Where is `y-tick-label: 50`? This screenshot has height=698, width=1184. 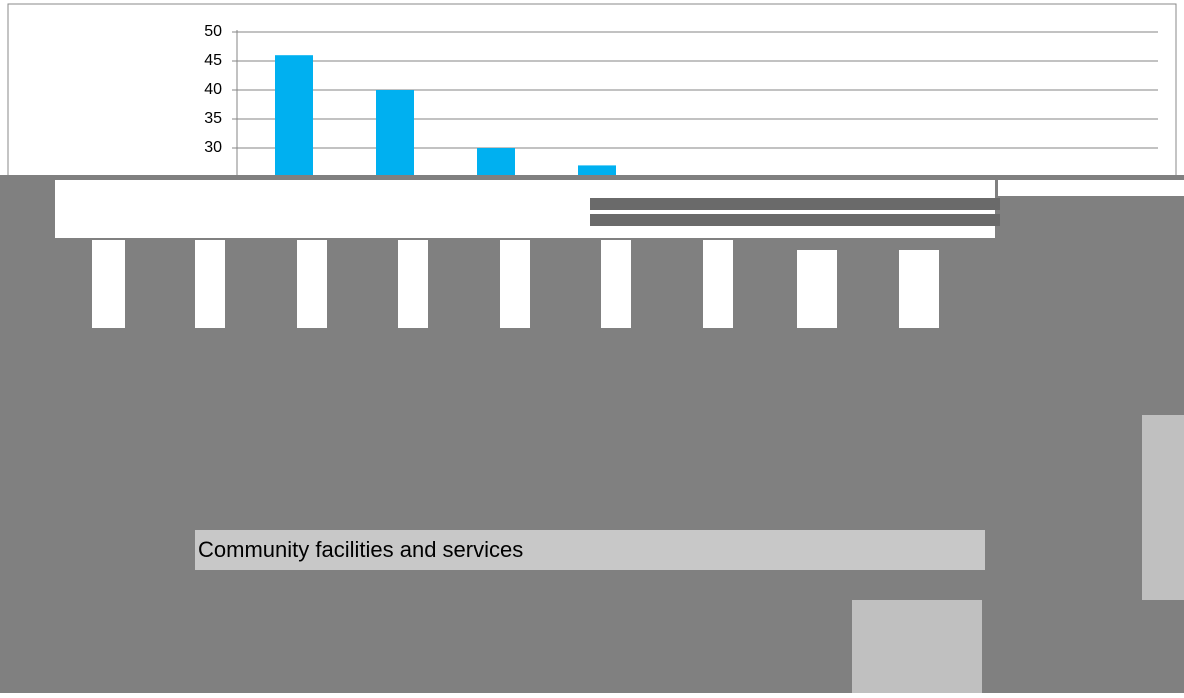 y-tick-label: 50 is located at coordinates (213, 31).